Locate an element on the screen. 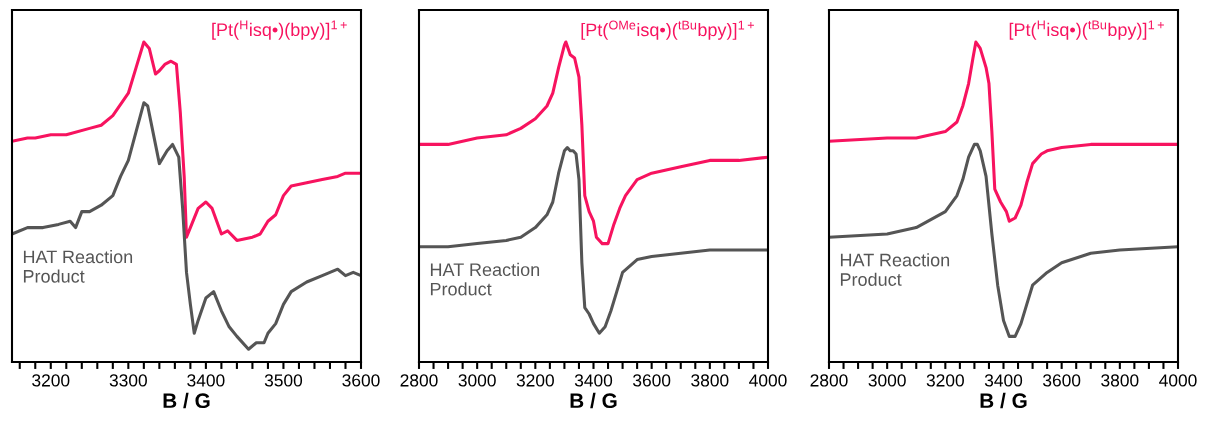 This screenshot has width=1211, height=425. x-tick-label: 3300 is located at coordinates (128, 380).